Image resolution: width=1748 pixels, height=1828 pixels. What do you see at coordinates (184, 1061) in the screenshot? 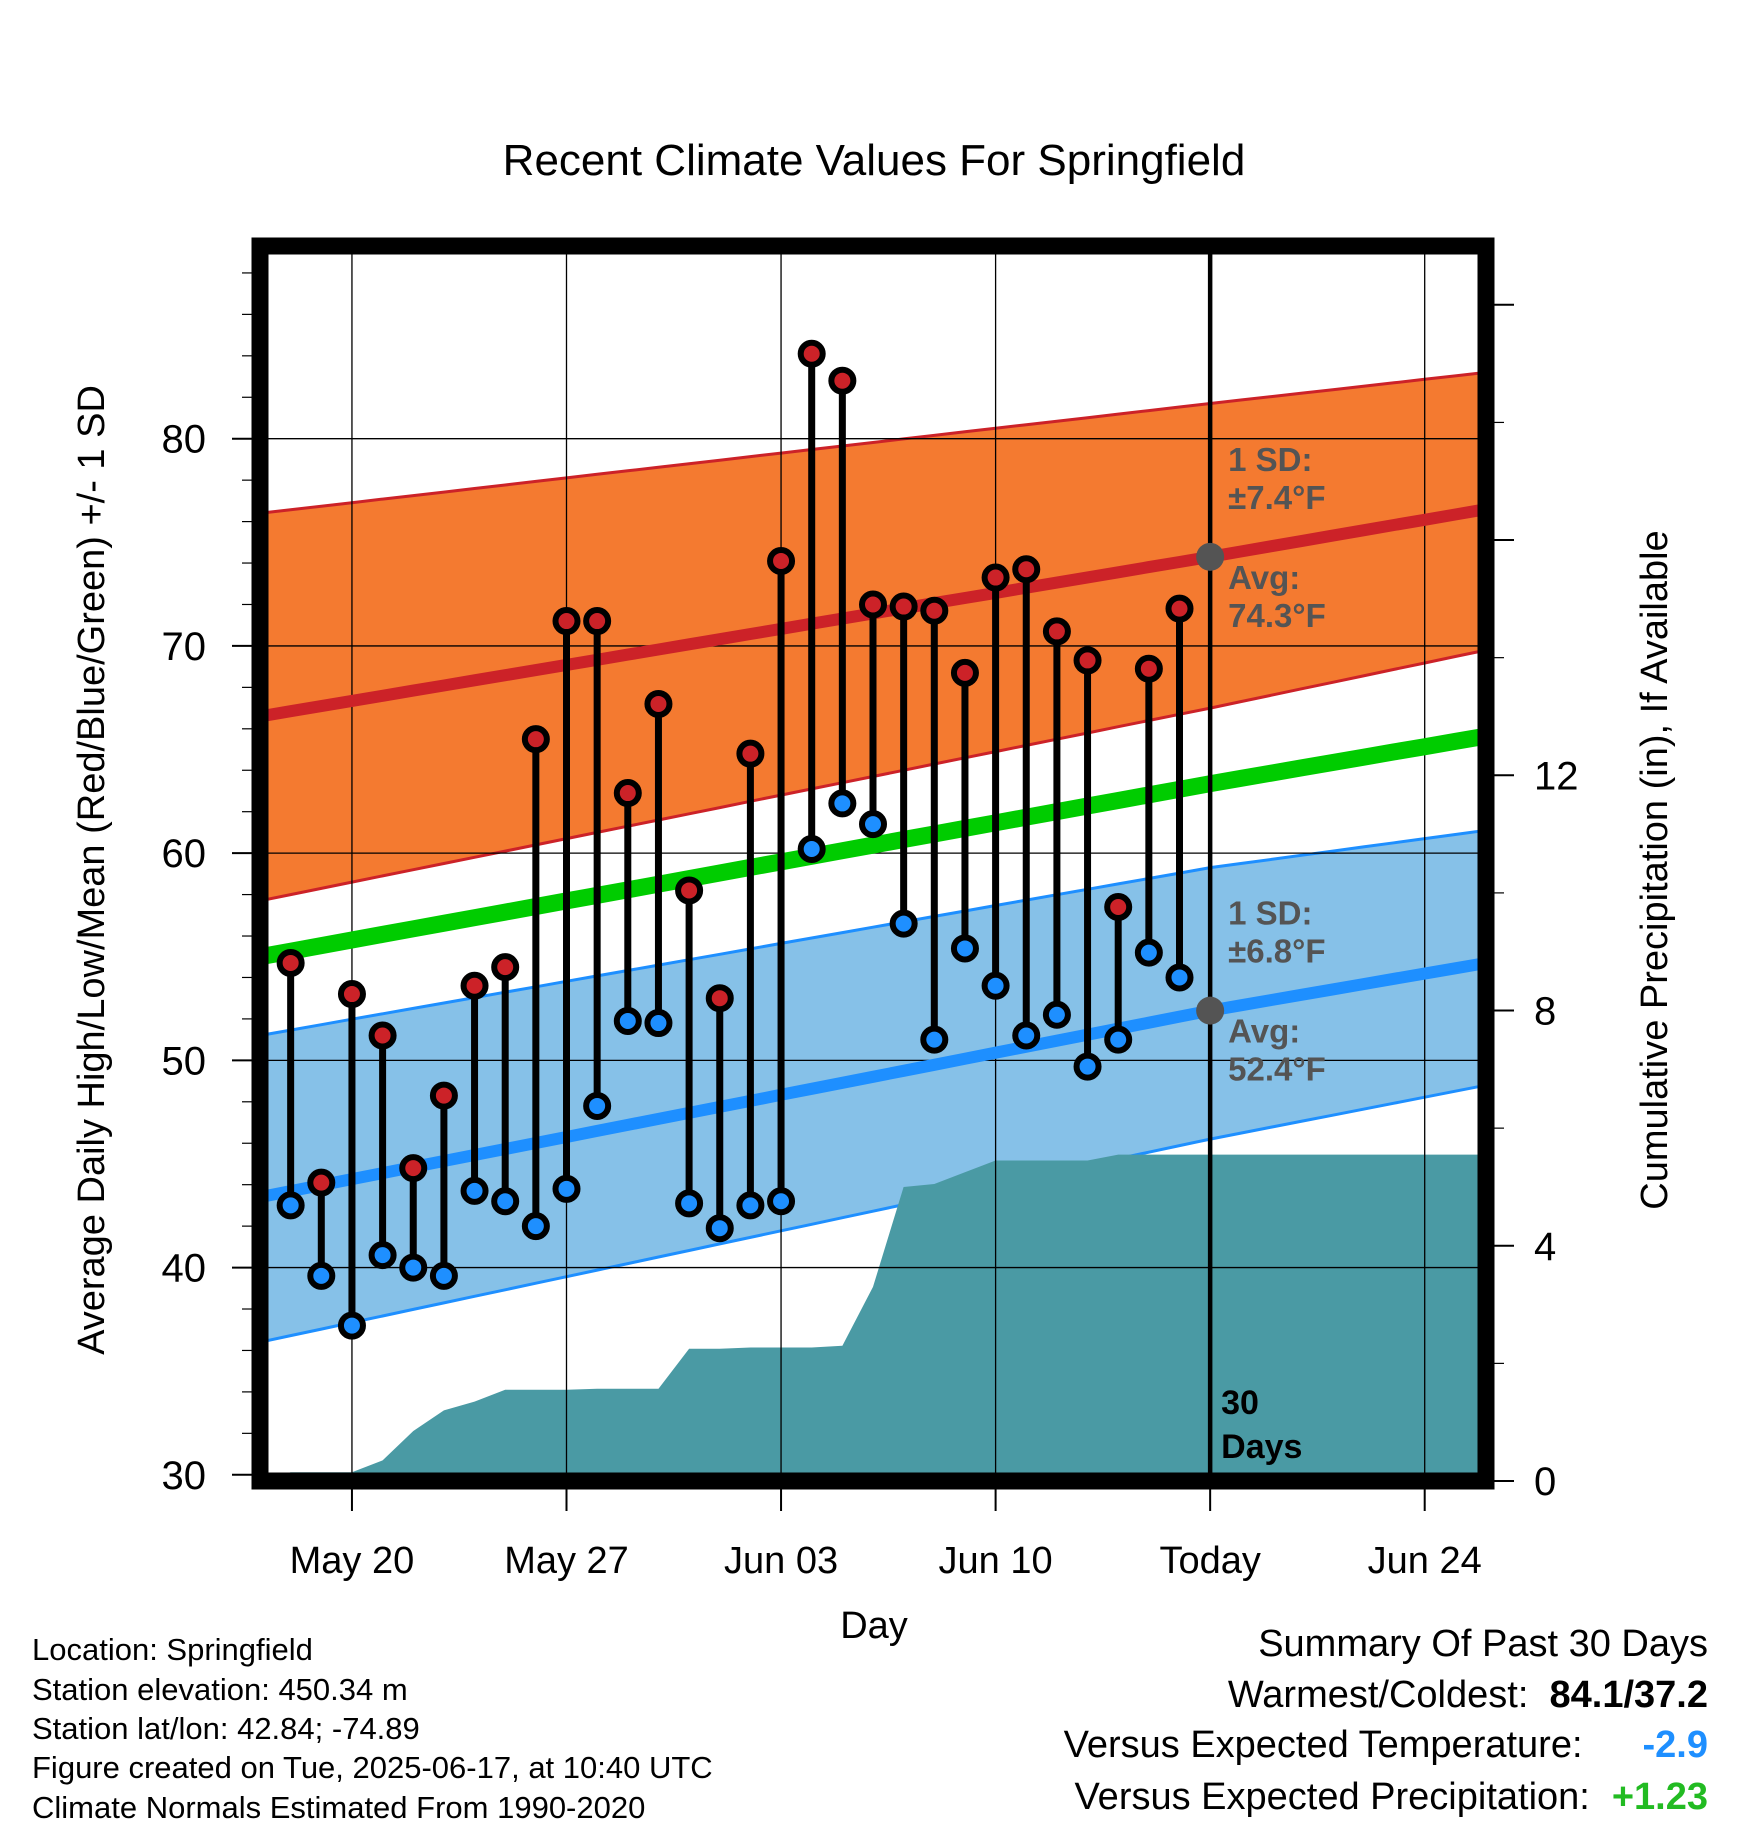
I see `y-tick-label: 50` at bounding box center [184, 1061].